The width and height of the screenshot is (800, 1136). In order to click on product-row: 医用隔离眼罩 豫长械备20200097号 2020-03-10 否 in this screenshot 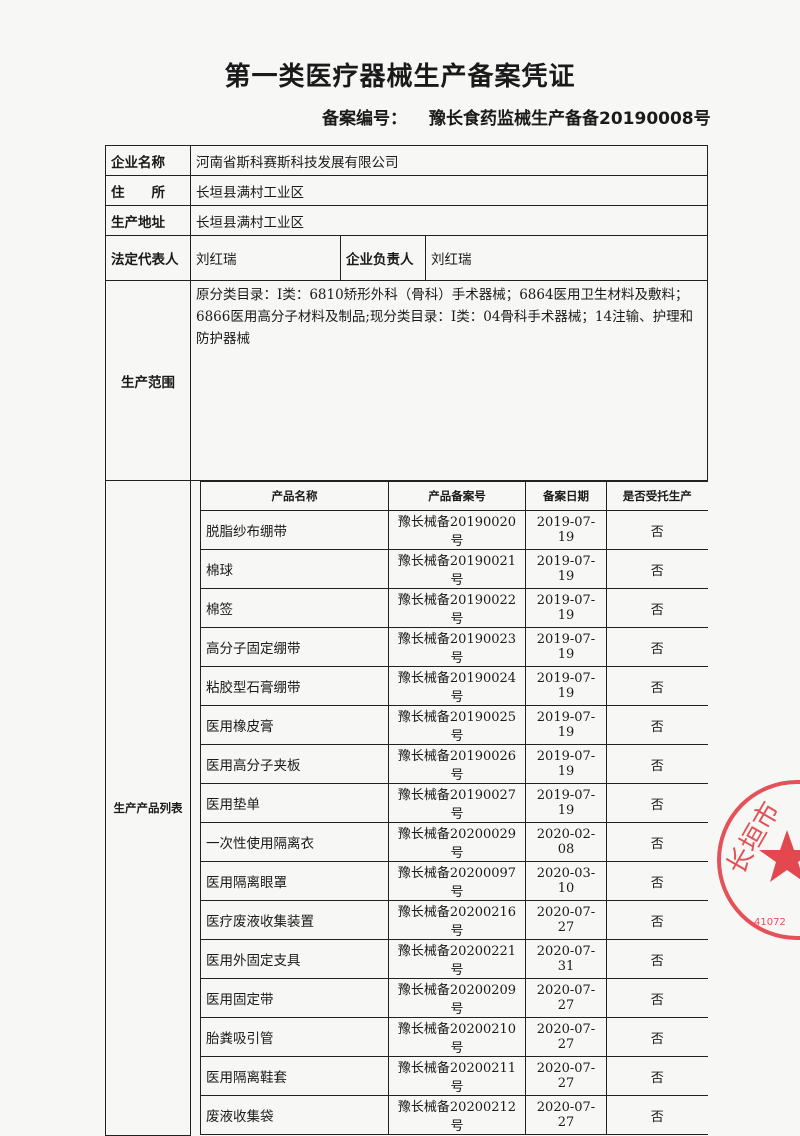, I will do `click(454, 881)`.